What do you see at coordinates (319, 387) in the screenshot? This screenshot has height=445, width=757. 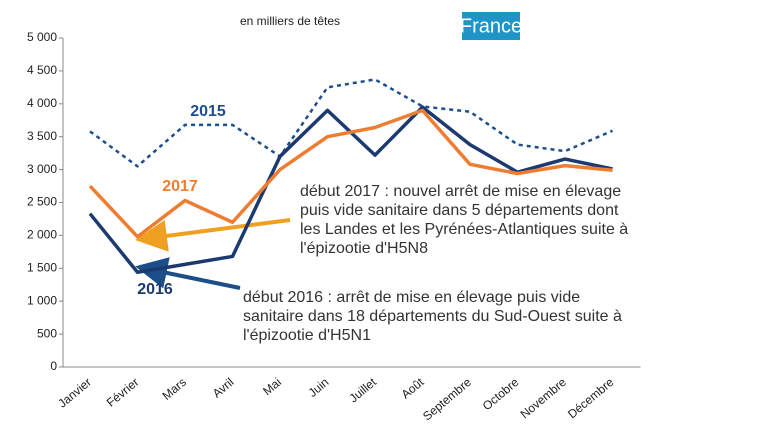 I see `x-tick-label: Juin` at bounding box center [319, 387].